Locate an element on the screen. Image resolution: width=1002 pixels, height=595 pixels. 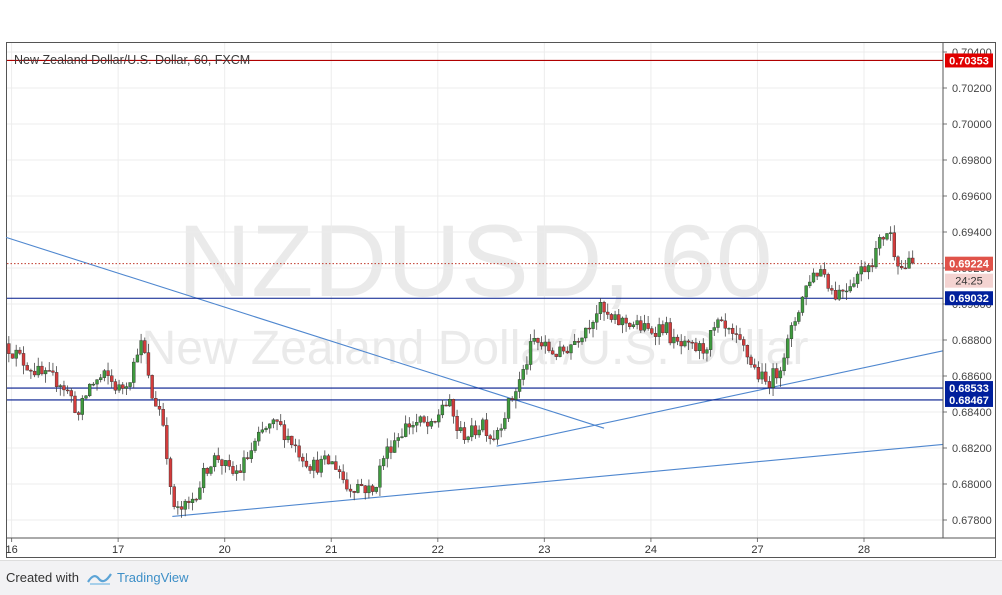
y-tick-label: 0.67800 is located at coordinates (972, 521).